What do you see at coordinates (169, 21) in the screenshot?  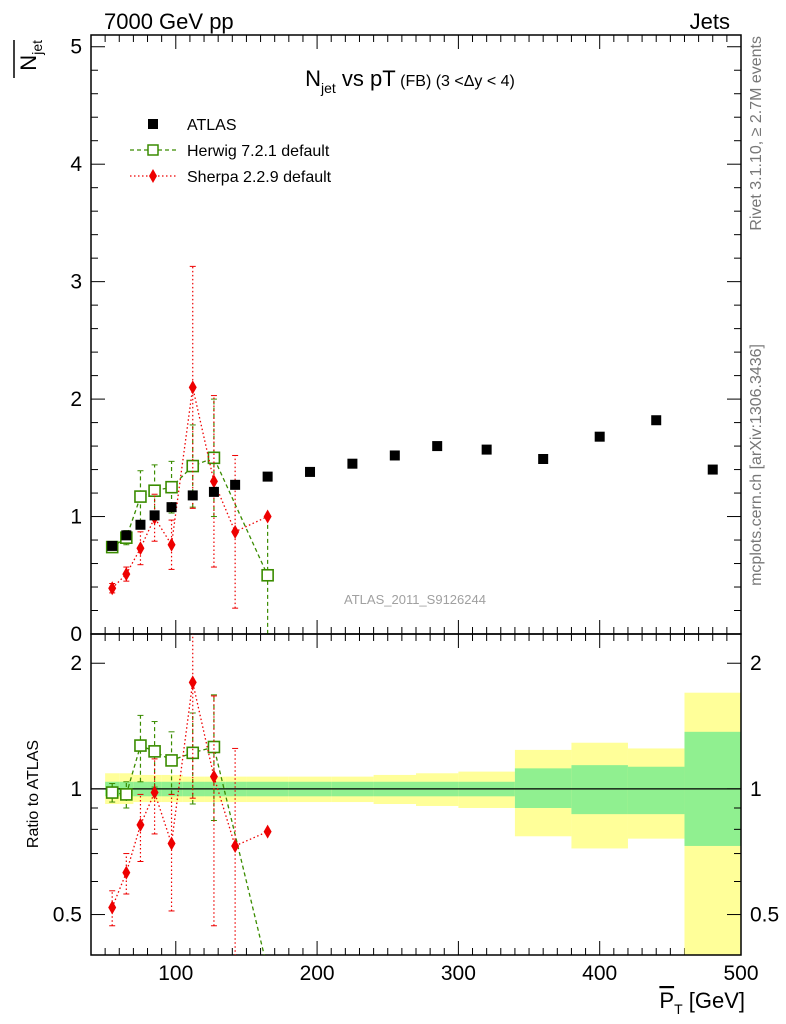 I see `header-left: 7000 GeV pp` at bounding box center [169, 21].